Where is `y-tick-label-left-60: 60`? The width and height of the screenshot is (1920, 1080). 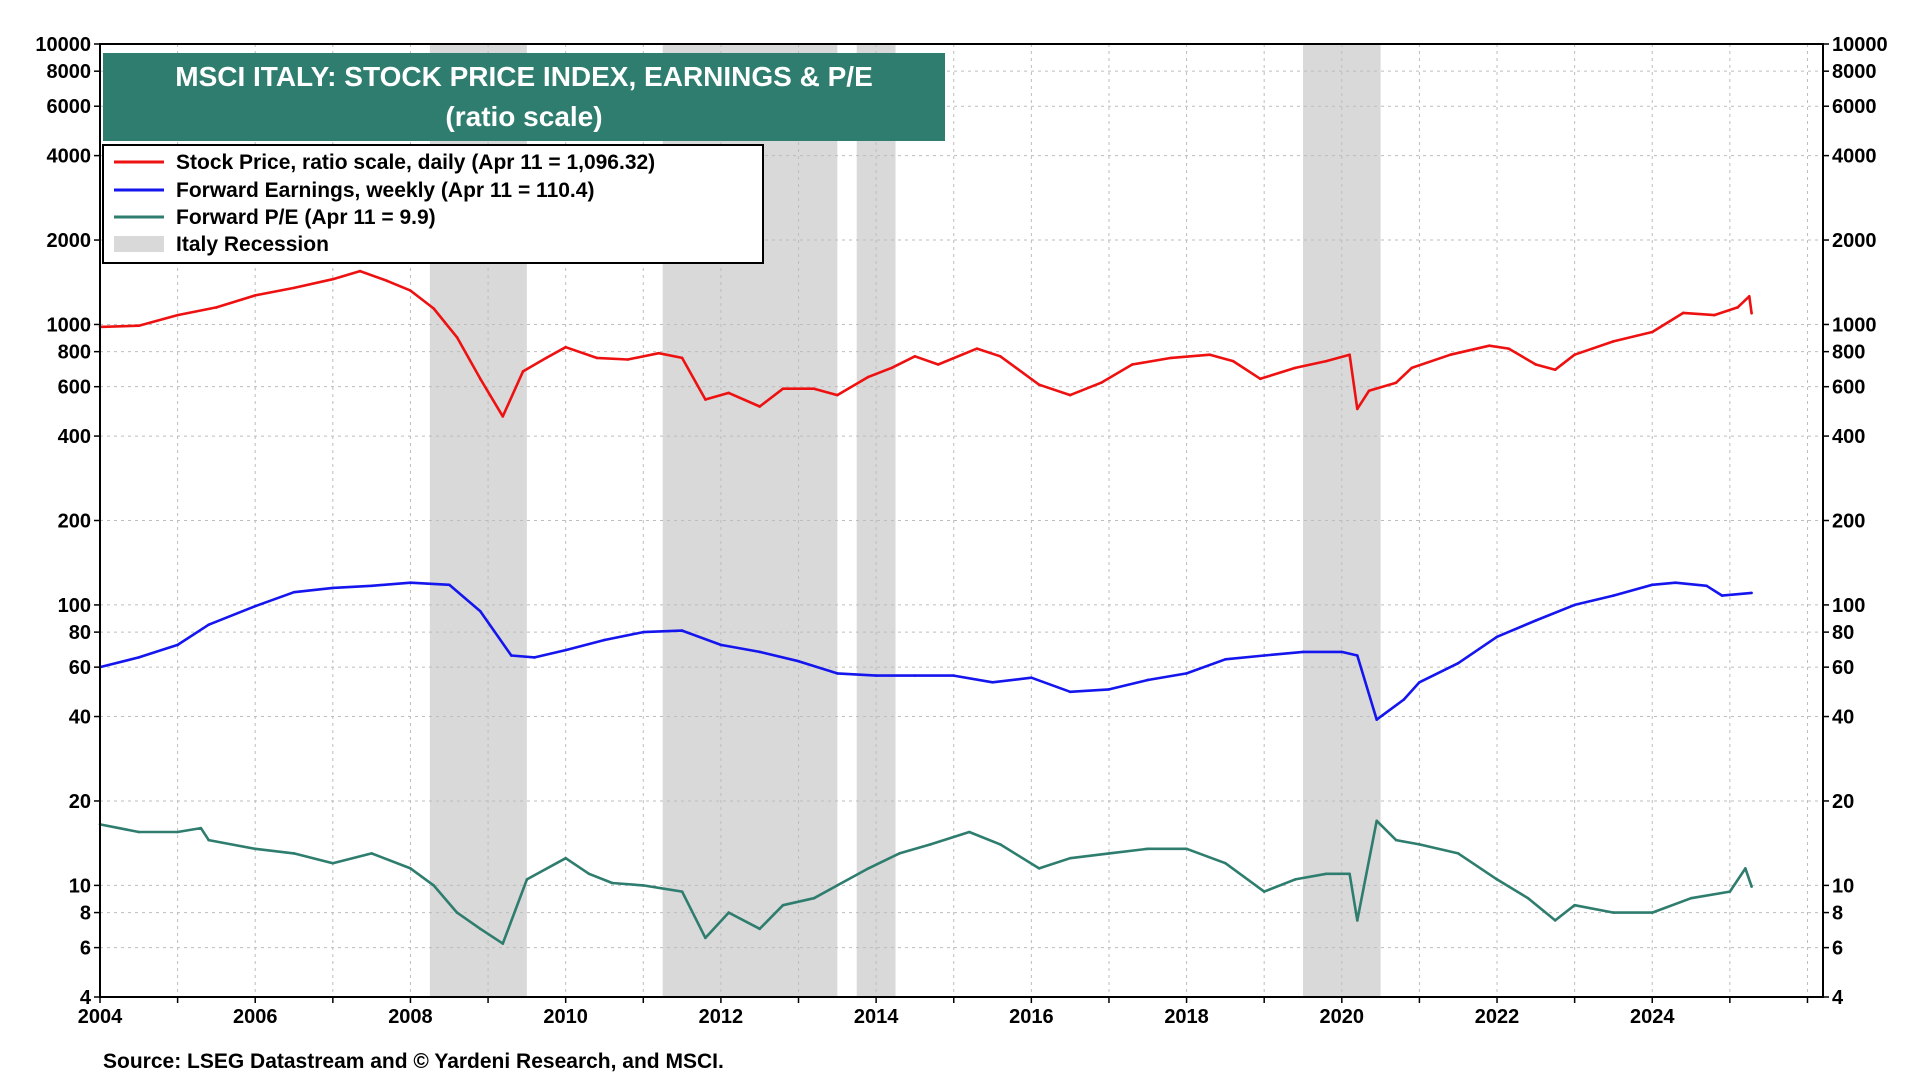
y-tick-label-left-60: 60 is located at coordinates (80, 668).